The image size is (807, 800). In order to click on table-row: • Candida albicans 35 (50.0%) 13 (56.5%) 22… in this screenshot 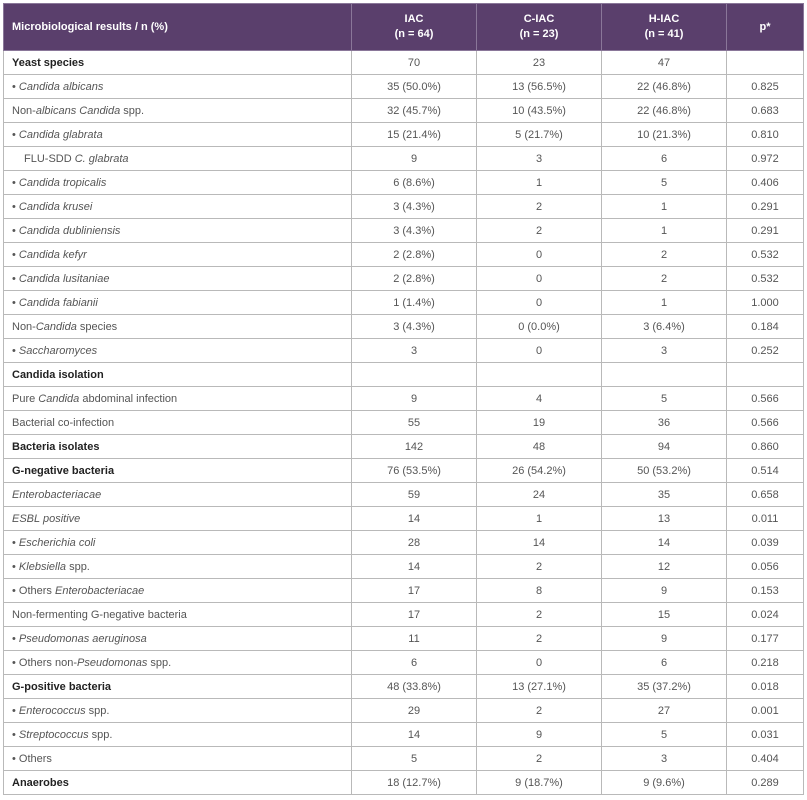, I will do `click(403, 86)`.